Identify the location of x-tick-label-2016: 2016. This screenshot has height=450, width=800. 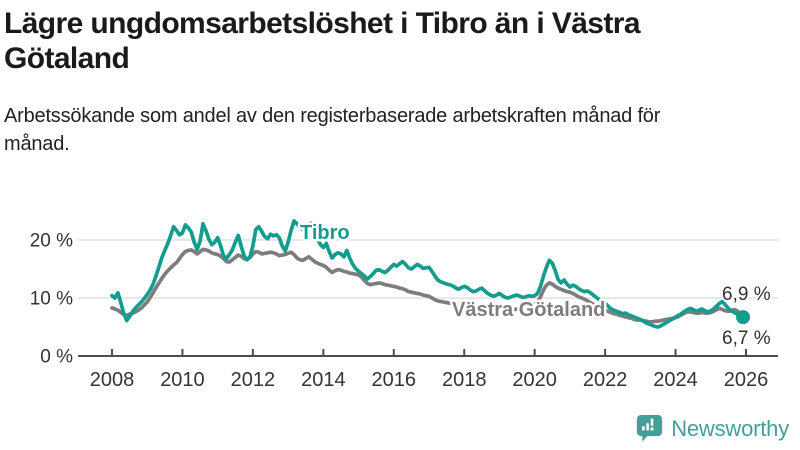
(394, 380).